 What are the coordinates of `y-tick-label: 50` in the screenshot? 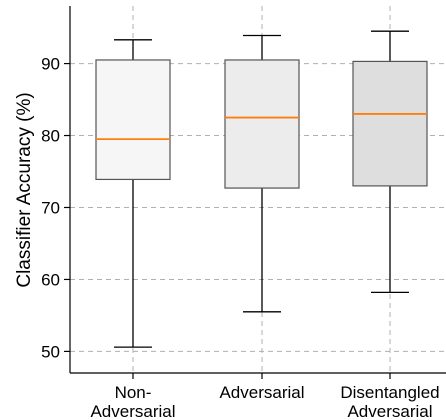 It's located at (50, 351).